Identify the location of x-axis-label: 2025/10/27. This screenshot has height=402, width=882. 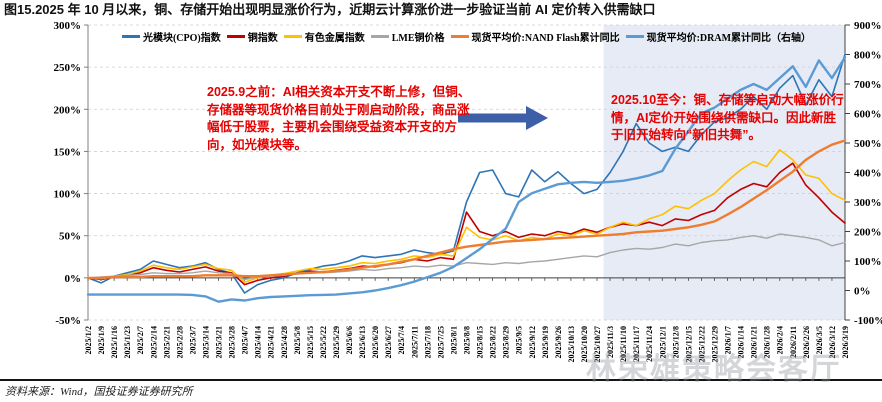
(597, 344).